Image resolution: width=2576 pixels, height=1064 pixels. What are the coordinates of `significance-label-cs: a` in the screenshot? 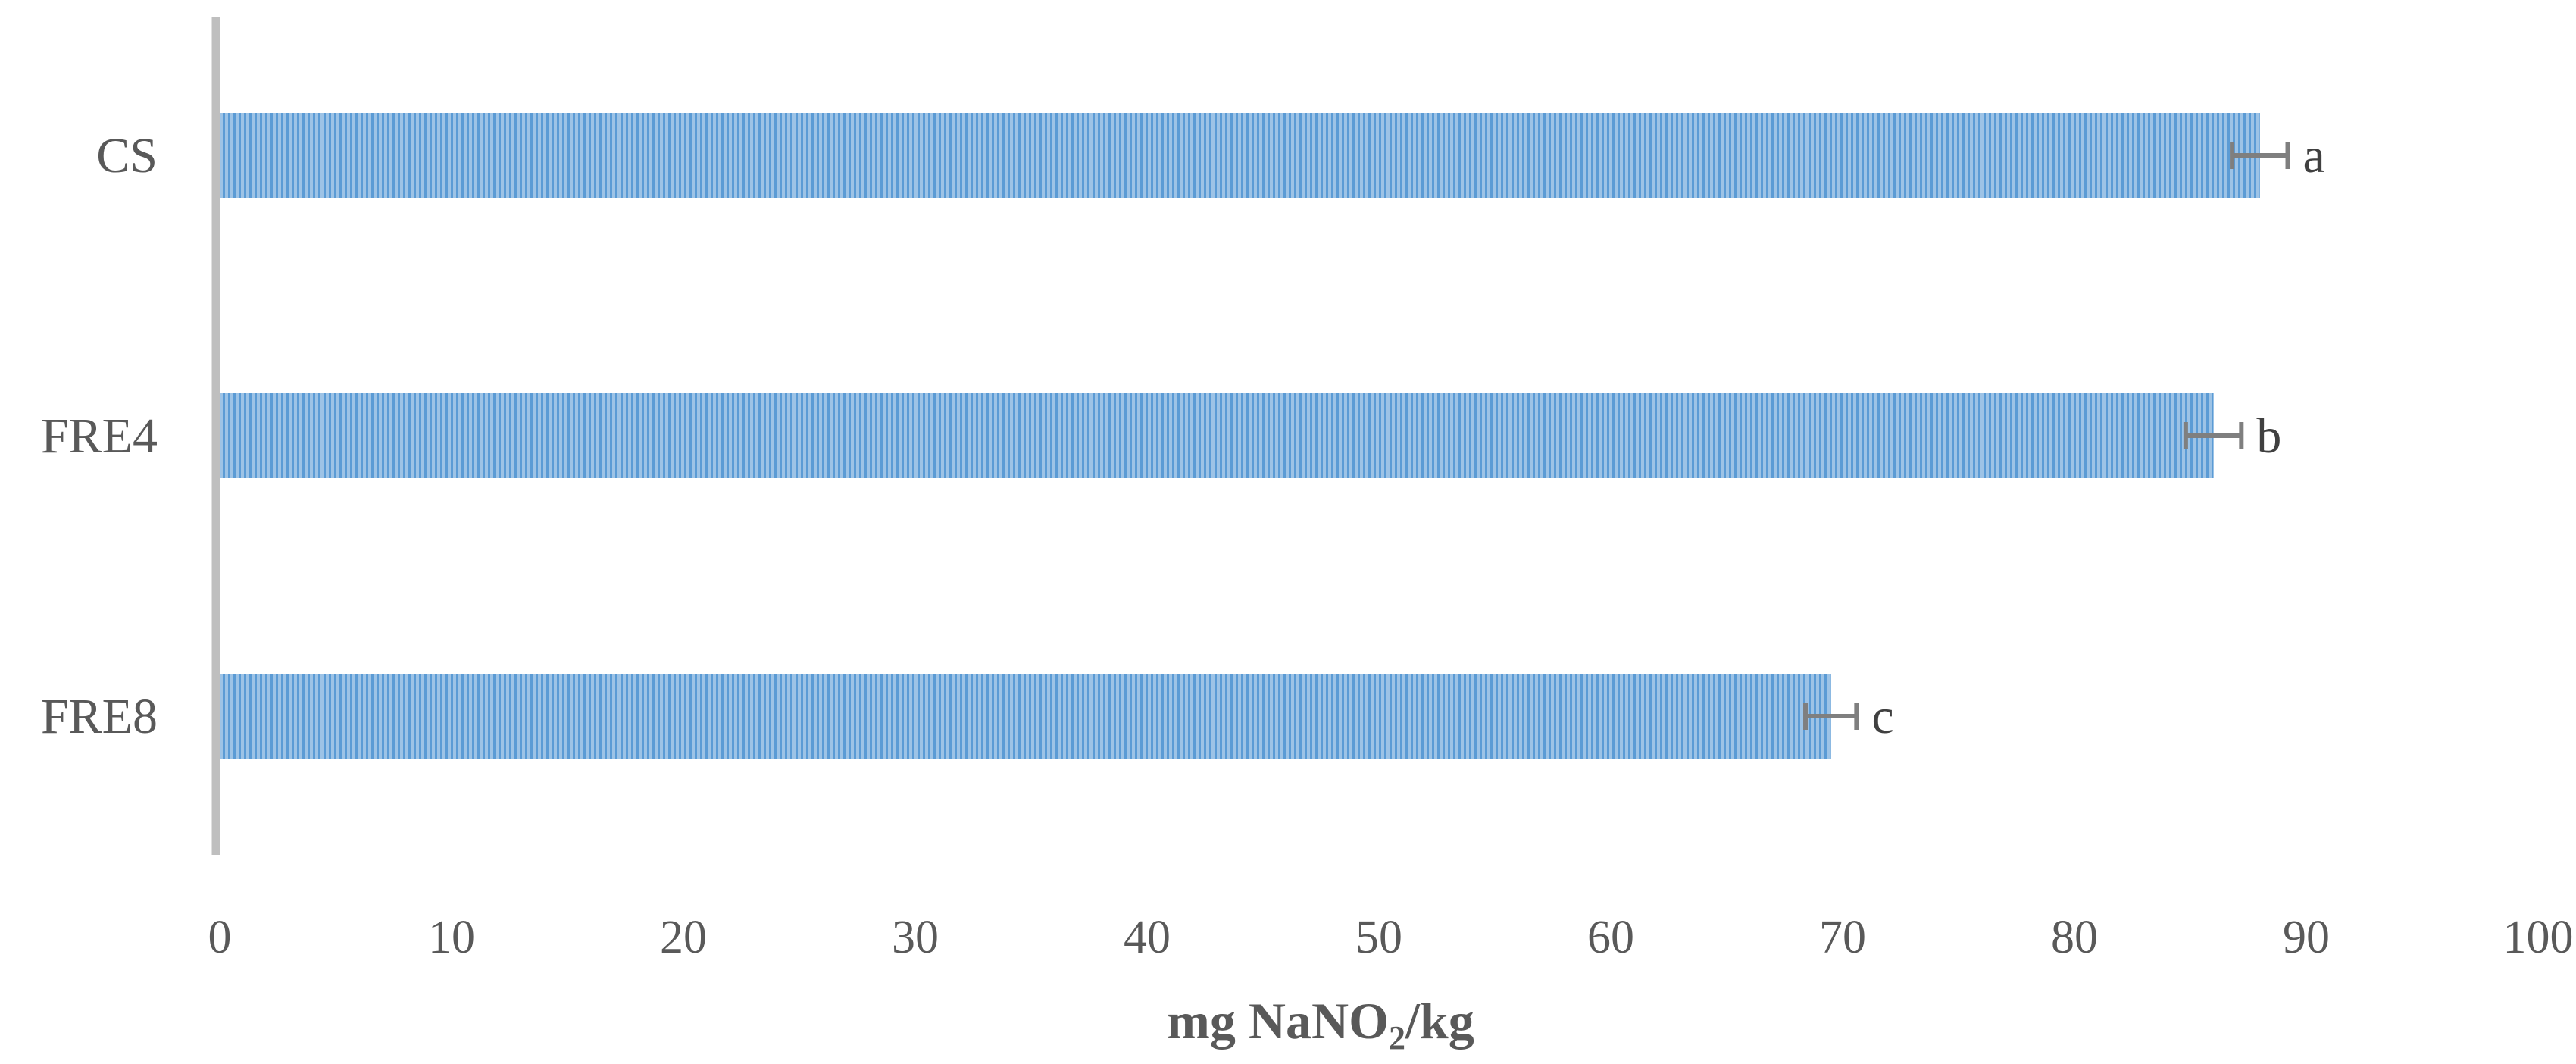 It's located at (2314, 155).